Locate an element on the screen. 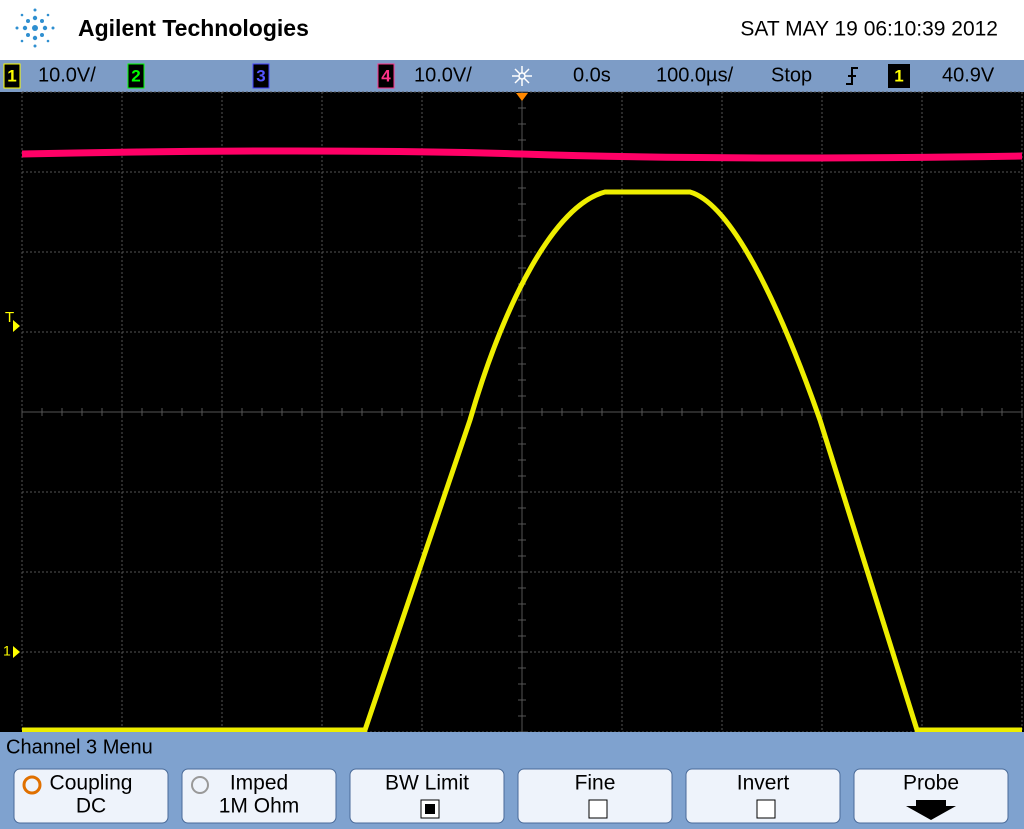  ch1-scale: 10.0V/ is located at coordinates (67, 75).